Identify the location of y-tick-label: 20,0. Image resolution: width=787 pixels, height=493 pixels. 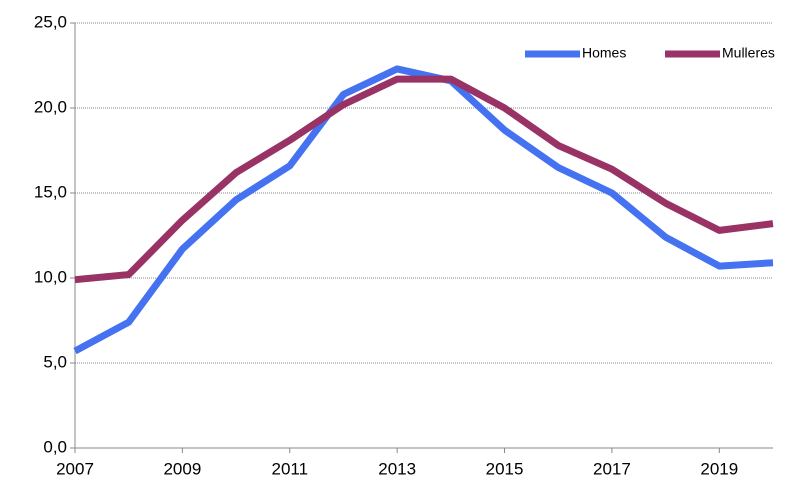
(50, 106).